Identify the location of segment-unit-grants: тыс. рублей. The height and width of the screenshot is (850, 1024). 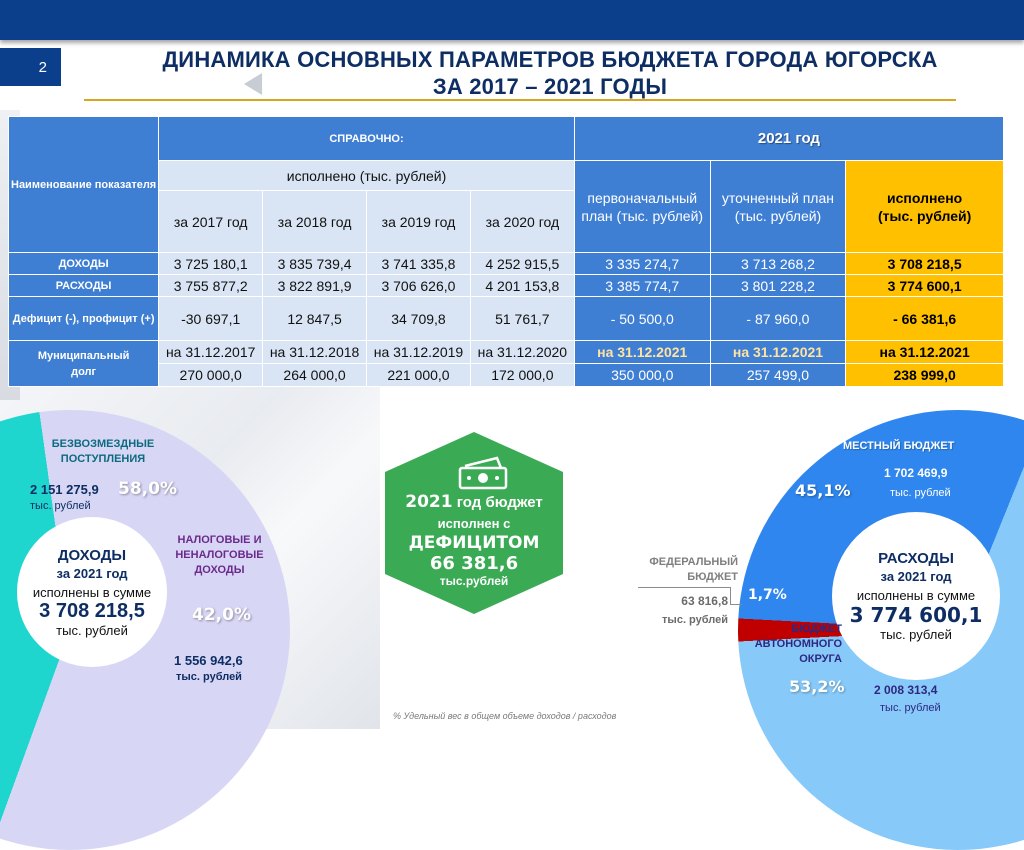
(60, 506).